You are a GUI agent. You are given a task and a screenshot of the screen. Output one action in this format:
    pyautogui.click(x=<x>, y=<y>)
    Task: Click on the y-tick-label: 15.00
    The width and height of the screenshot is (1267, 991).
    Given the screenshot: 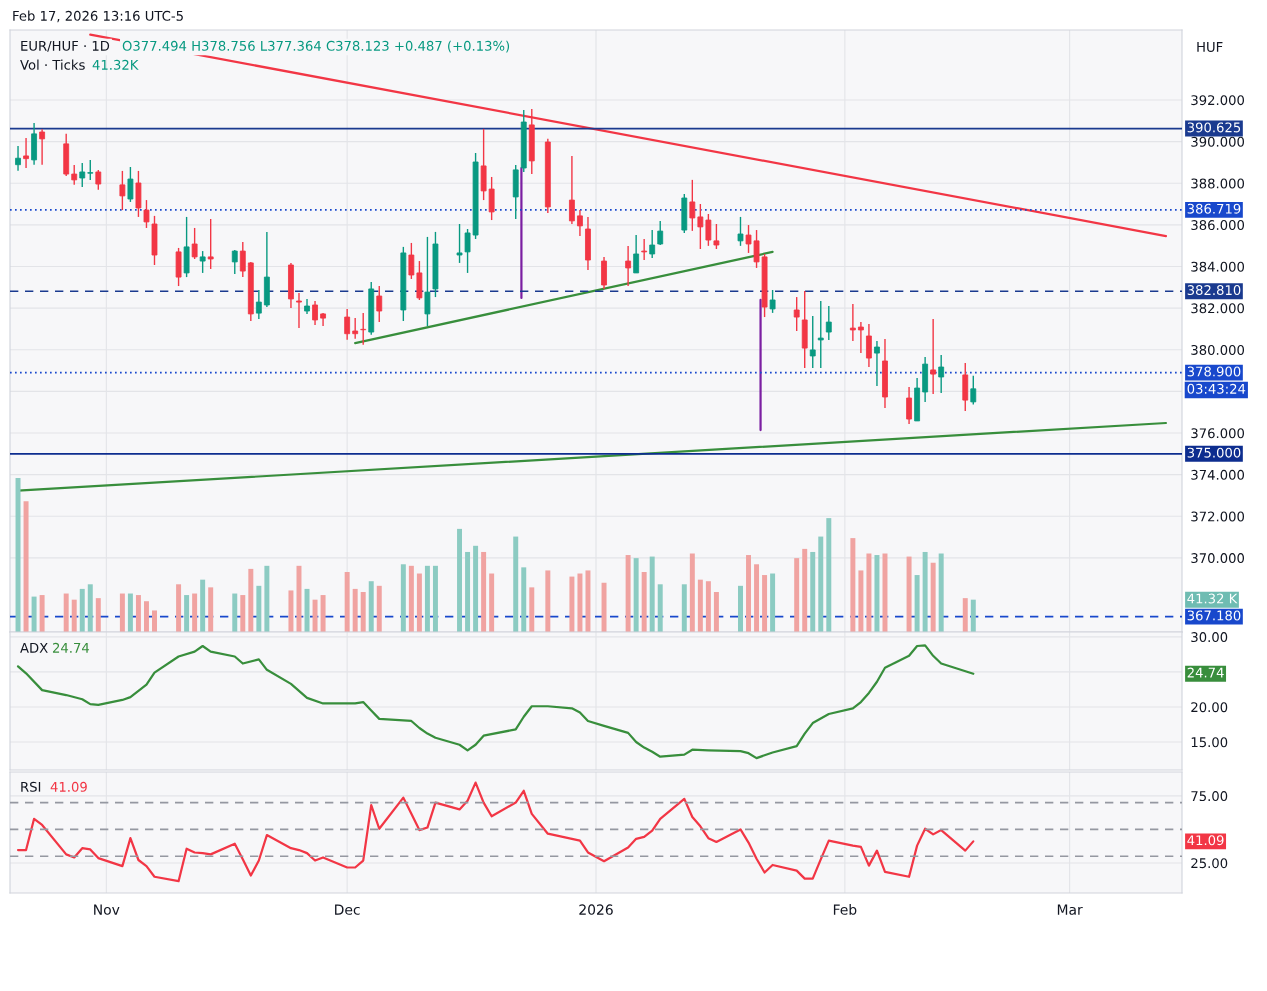 What is the action you would take?
    pyautogui.click(x=1209, y=742)
    